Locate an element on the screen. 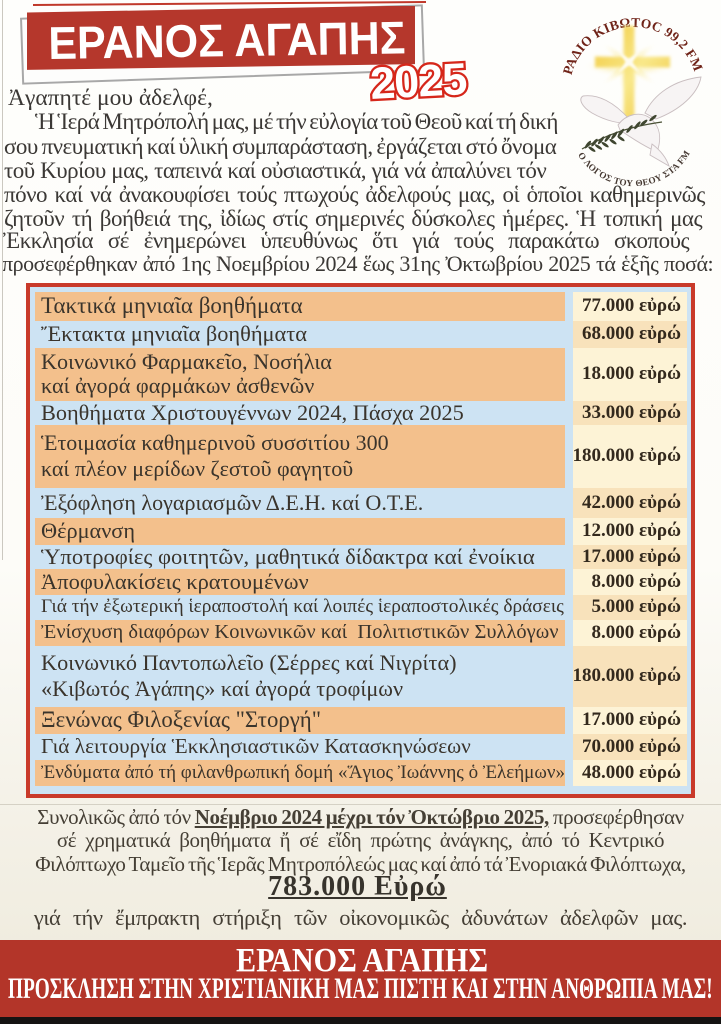 The width and height of the screenshot is (721, 1024). svg-text: 2025 is located at coordinates (418, 83).